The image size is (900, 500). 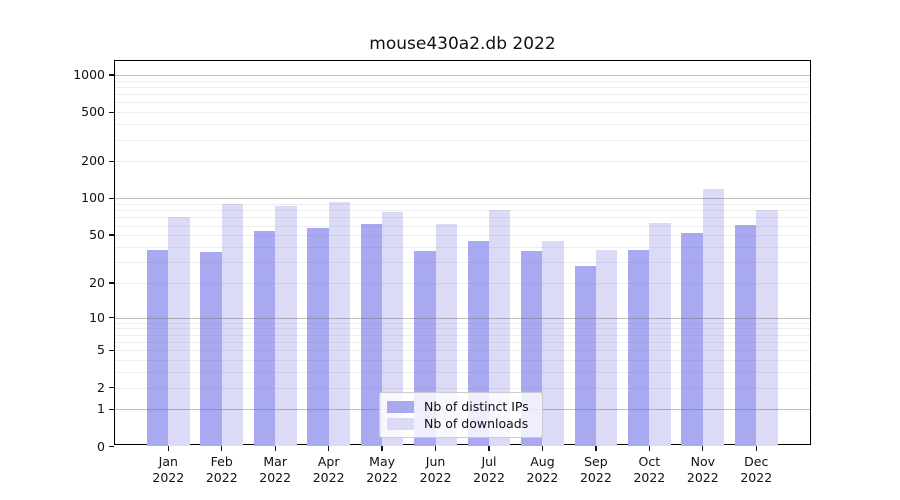 I want to click on legend-label-downloads: Nb of downloads, so click(x=476, y=423).